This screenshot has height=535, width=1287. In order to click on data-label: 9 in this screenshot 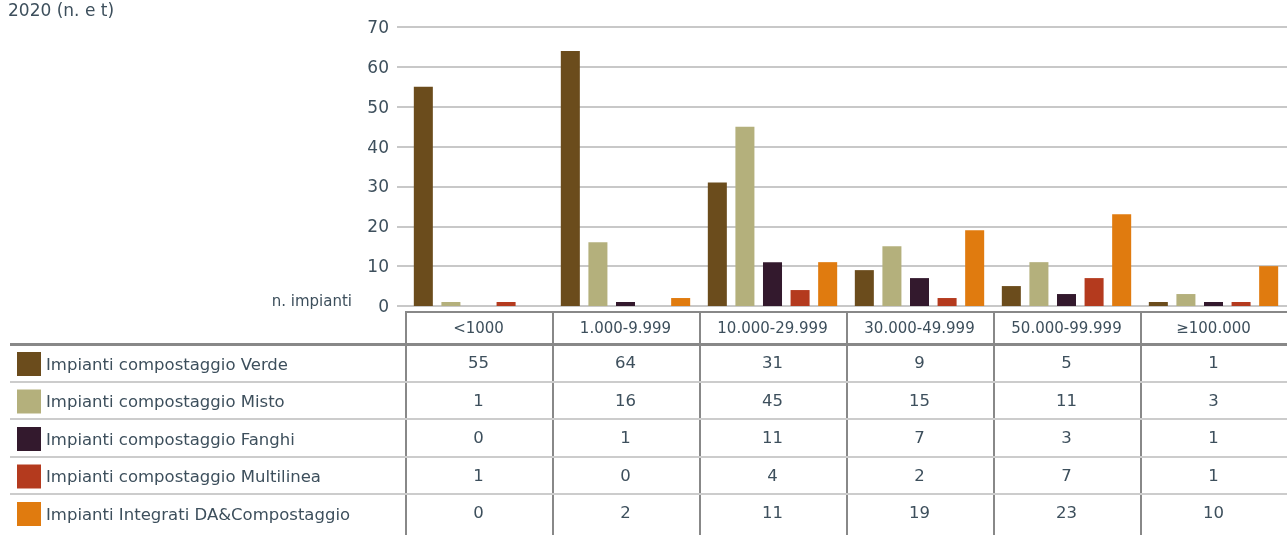, I will do `click(919, 362)`.